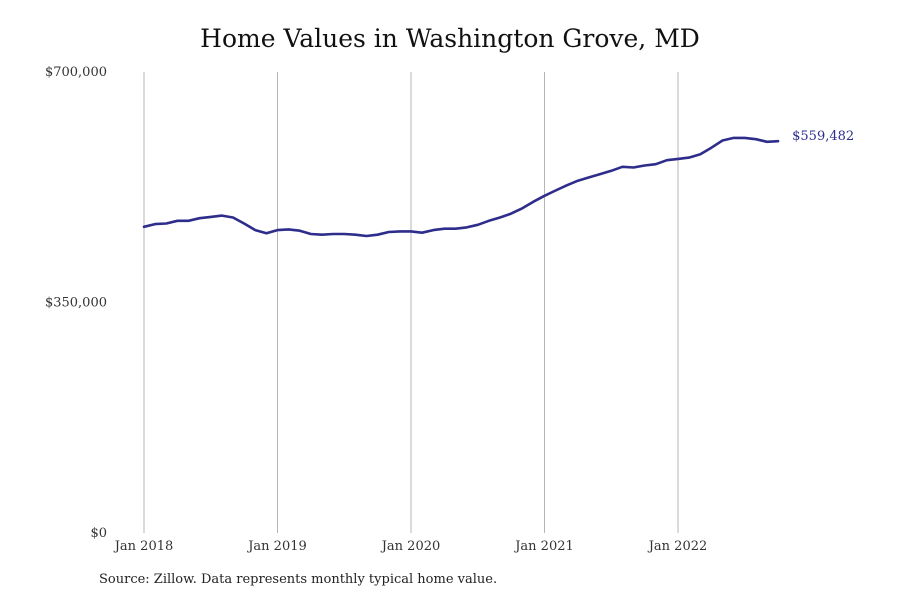 The width and height of the screenshot is (900, 600). I want to click on y-tick-label: $350,000, so click(76, 303).